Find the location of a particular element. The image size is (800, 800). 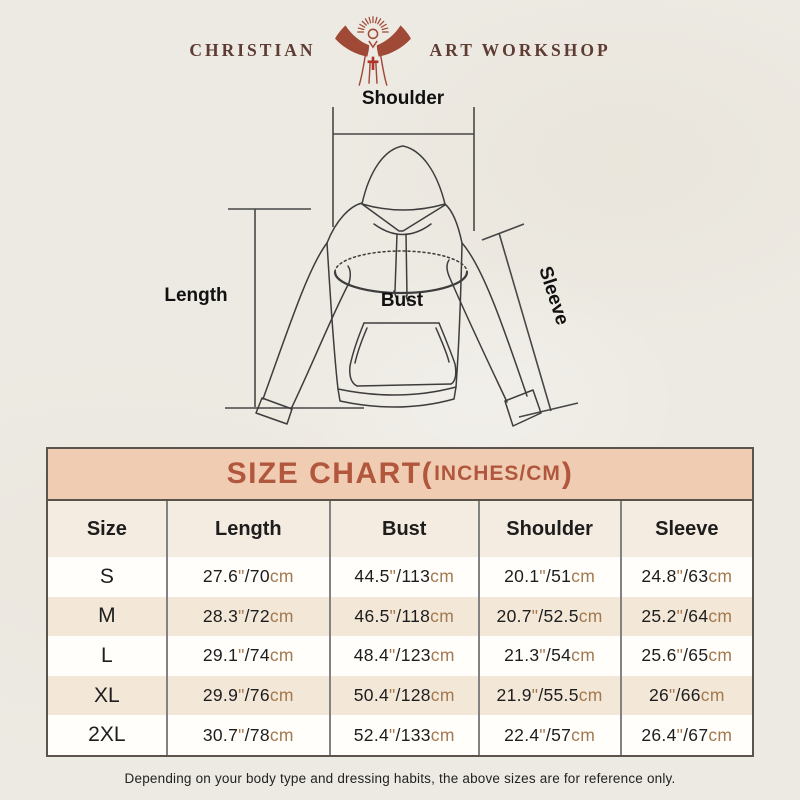

shoulder-value: 22.4 "/57 cm is located at coordinates (551, 735).